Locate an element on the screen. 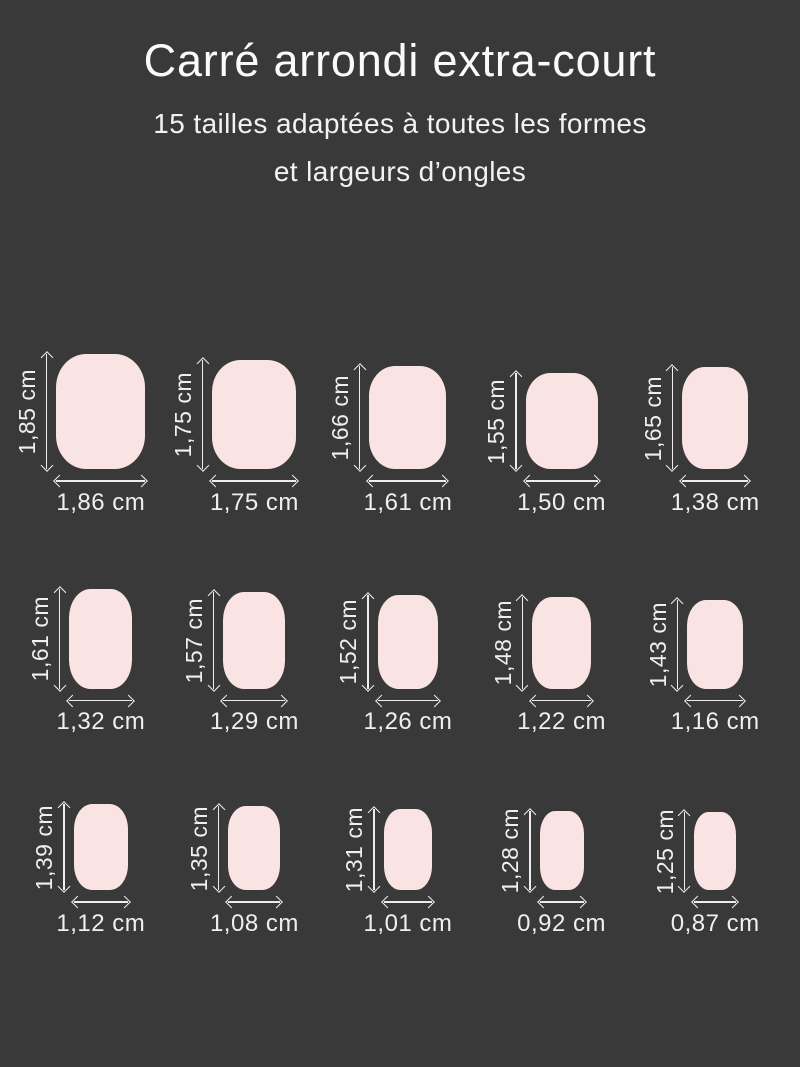  height-label: 1,48 cm is located at coordinates (502, 643).